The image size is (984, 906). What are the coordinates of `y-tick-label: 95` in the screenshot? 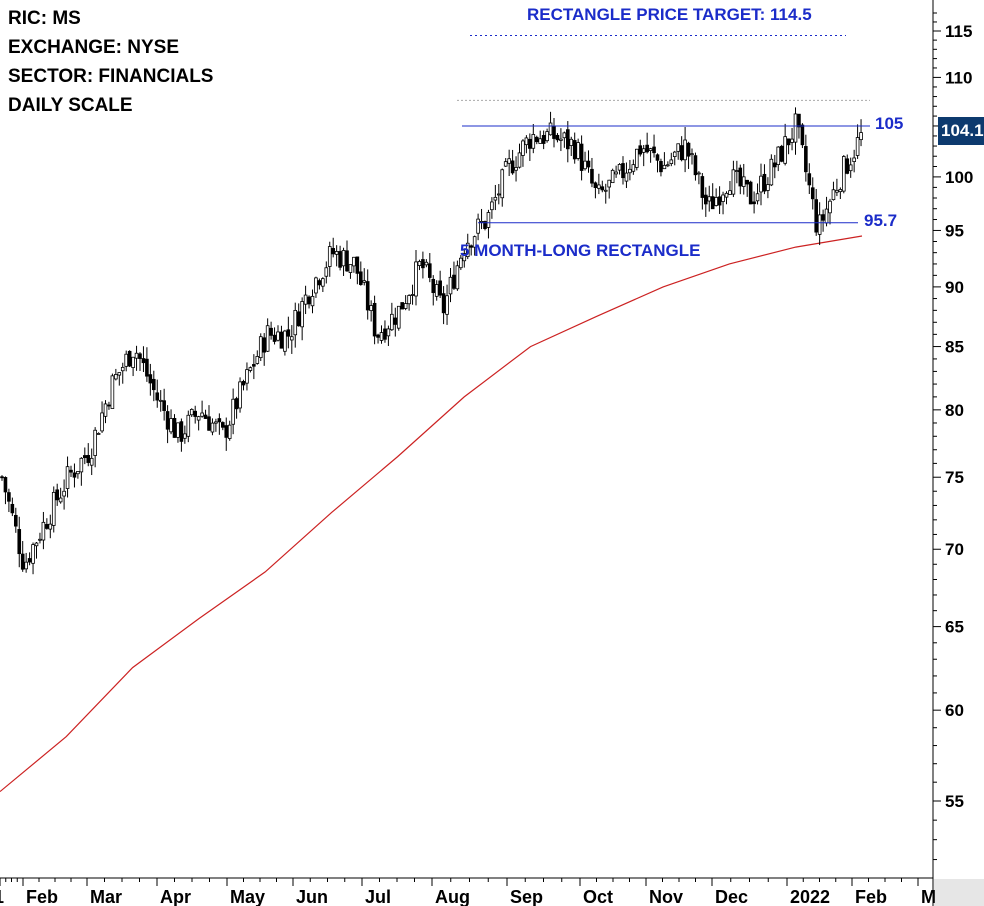 It's located at (954, 230).